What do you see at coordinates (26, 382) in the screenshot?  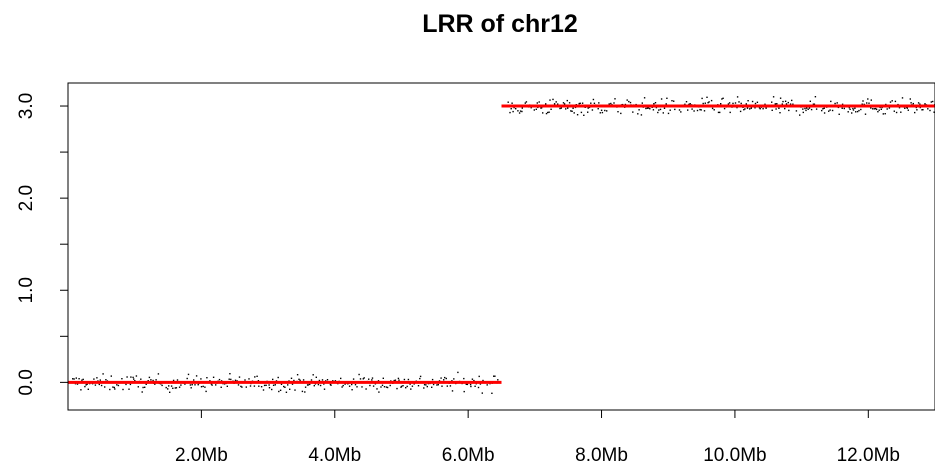 I see `y-tick-label: 0.0` at bounding box center [26, 382].